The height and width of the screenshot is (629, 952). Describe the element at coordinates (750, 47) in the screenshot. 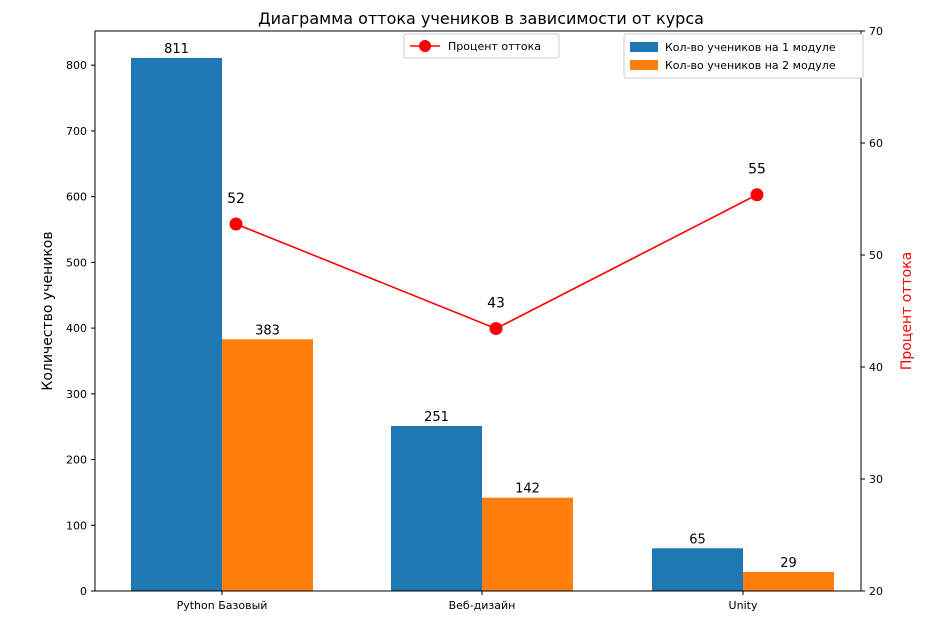

I see `legend-label-module-1: Кол-во учеников на 1 модуле` at that location.